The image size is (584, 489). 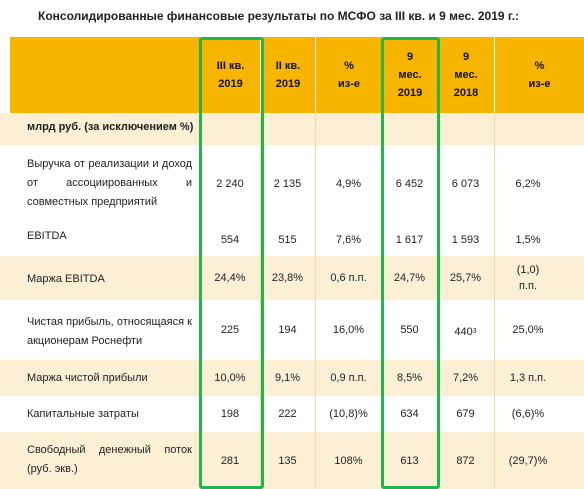 I want to click on row-stripe-ebitda-margin, so click(x=292, y=278).